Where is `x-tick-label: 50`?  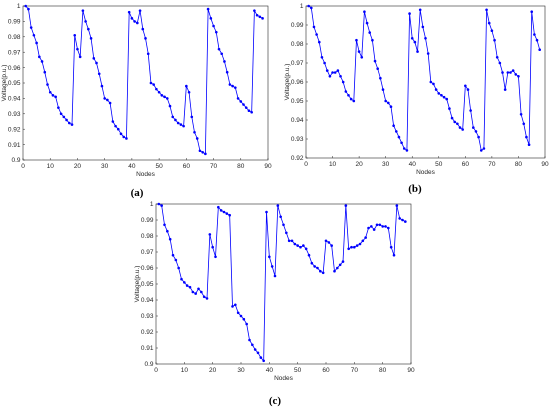 x-tick-label: 50 is located at coordinates (298, 370).